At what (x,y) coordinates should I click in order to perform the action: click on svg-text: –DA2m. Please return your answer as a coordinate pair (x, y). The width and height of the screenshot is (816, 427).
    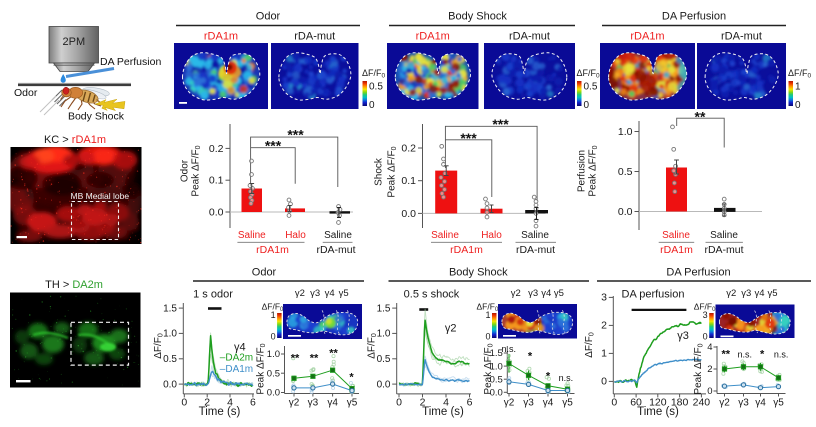
    Looking at the image, I should click on (236, 358).